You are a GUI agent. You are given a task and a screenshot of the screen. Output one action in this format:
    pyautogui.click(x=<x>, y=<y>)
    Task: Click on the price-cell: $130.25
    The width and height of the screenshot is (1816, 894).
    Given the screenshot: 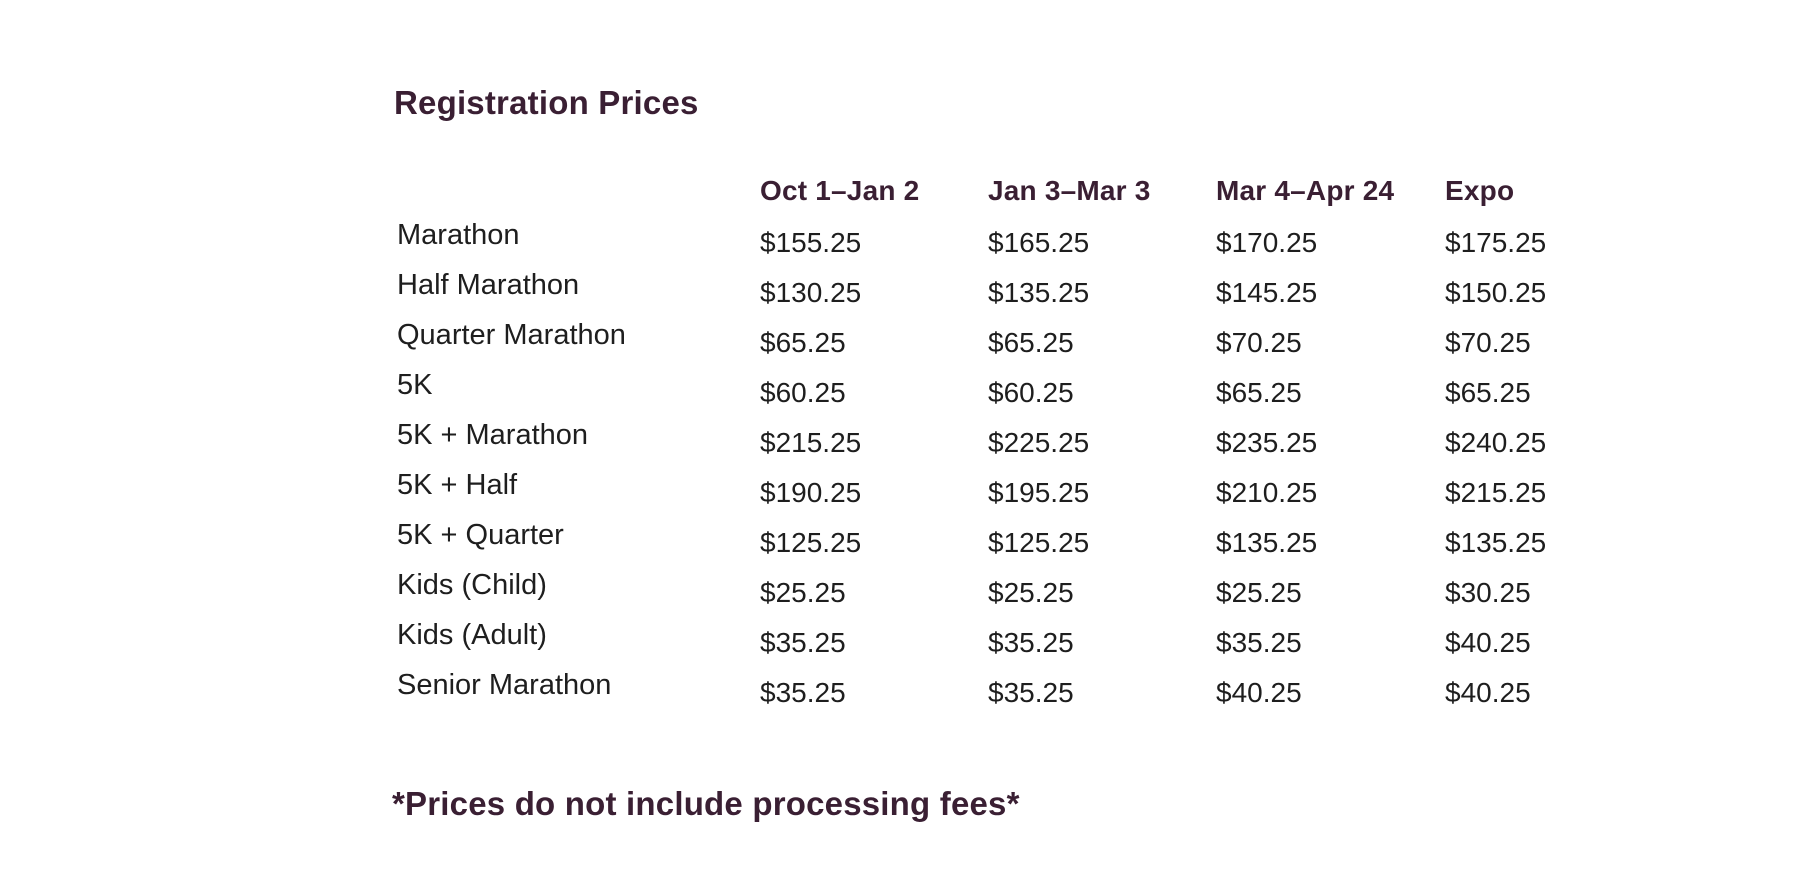 What is the action you would take?
    pyautogui.click(x=811, y=292)
    